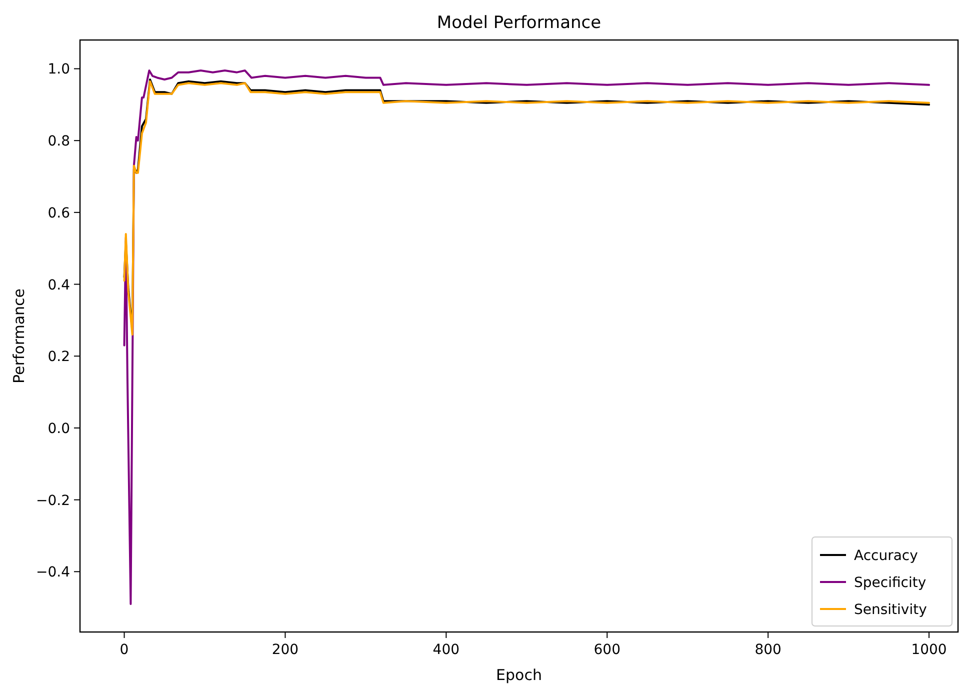 This screenshot has height=684, width=959. Describe the element at coordinates (59, 428) in the screenshot. I see `y-tick-label: 0.0` at that location.